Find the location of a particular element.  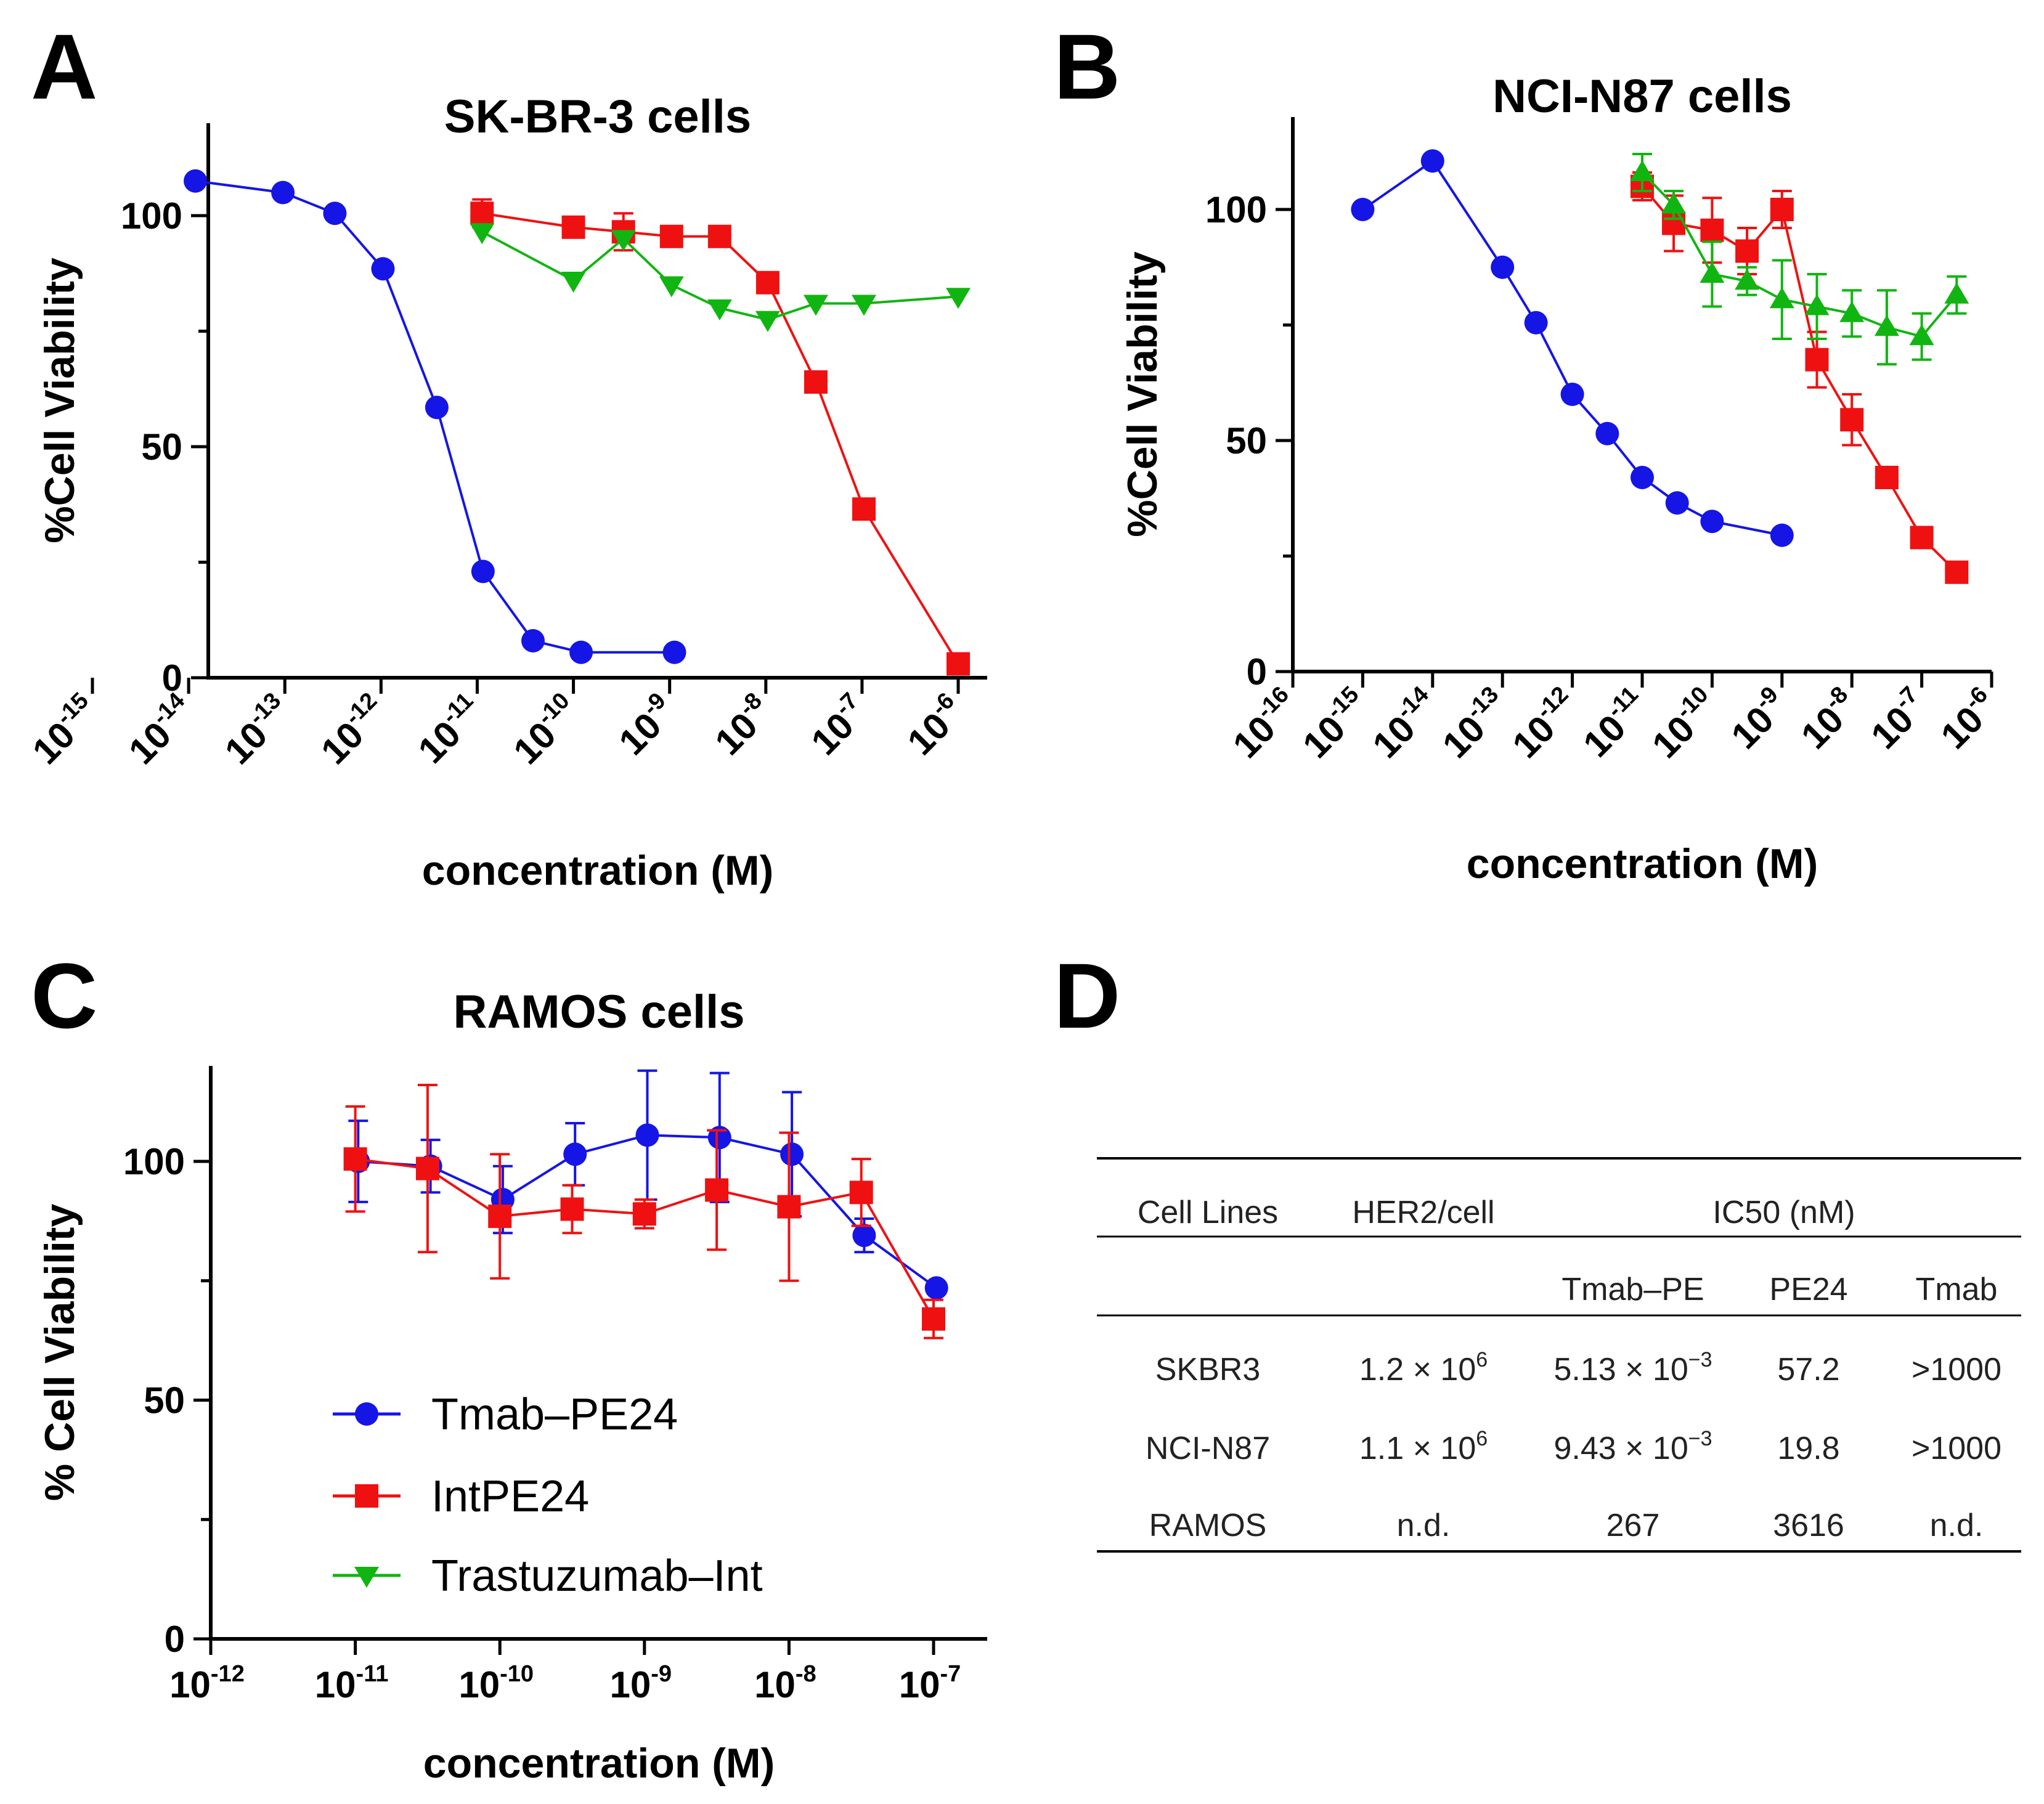

table-cell-line: RAMOS is located at coordinates (1208, 1525).